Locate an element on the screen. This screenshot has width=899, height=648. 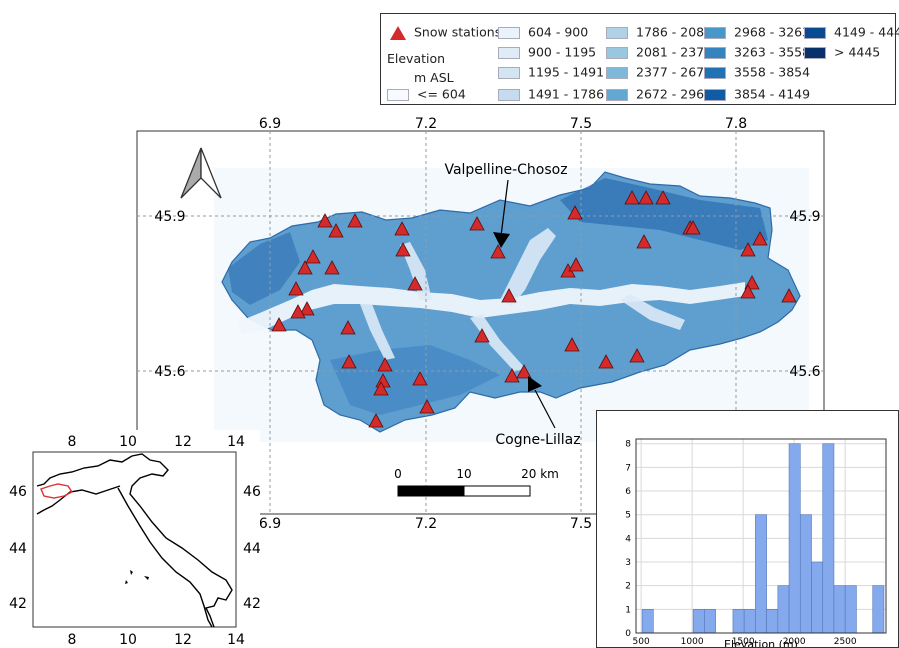
lon-tick-bottom-3: 7.5 is located at coordinates (581, 524).